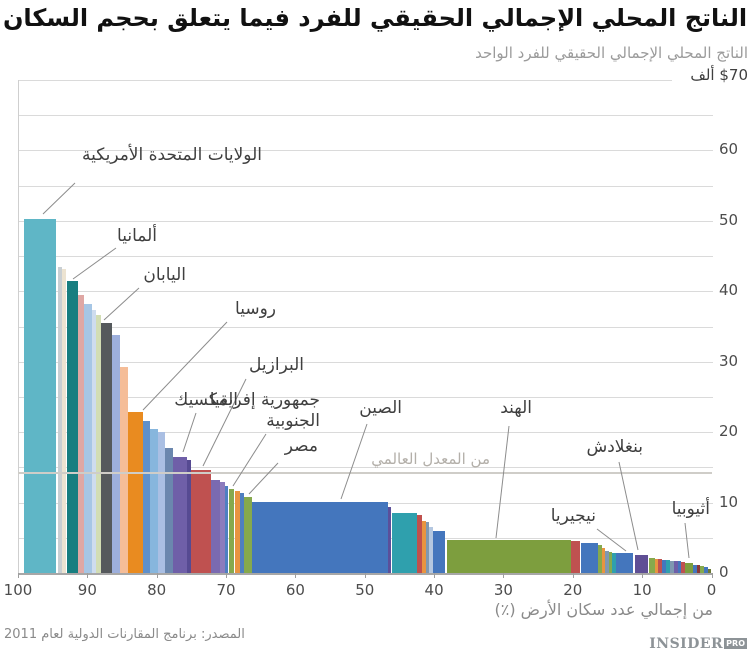  Describe the element at coordinates (711, 590) in the screenshot. I see `x-tick-label-0: 0` at that location.